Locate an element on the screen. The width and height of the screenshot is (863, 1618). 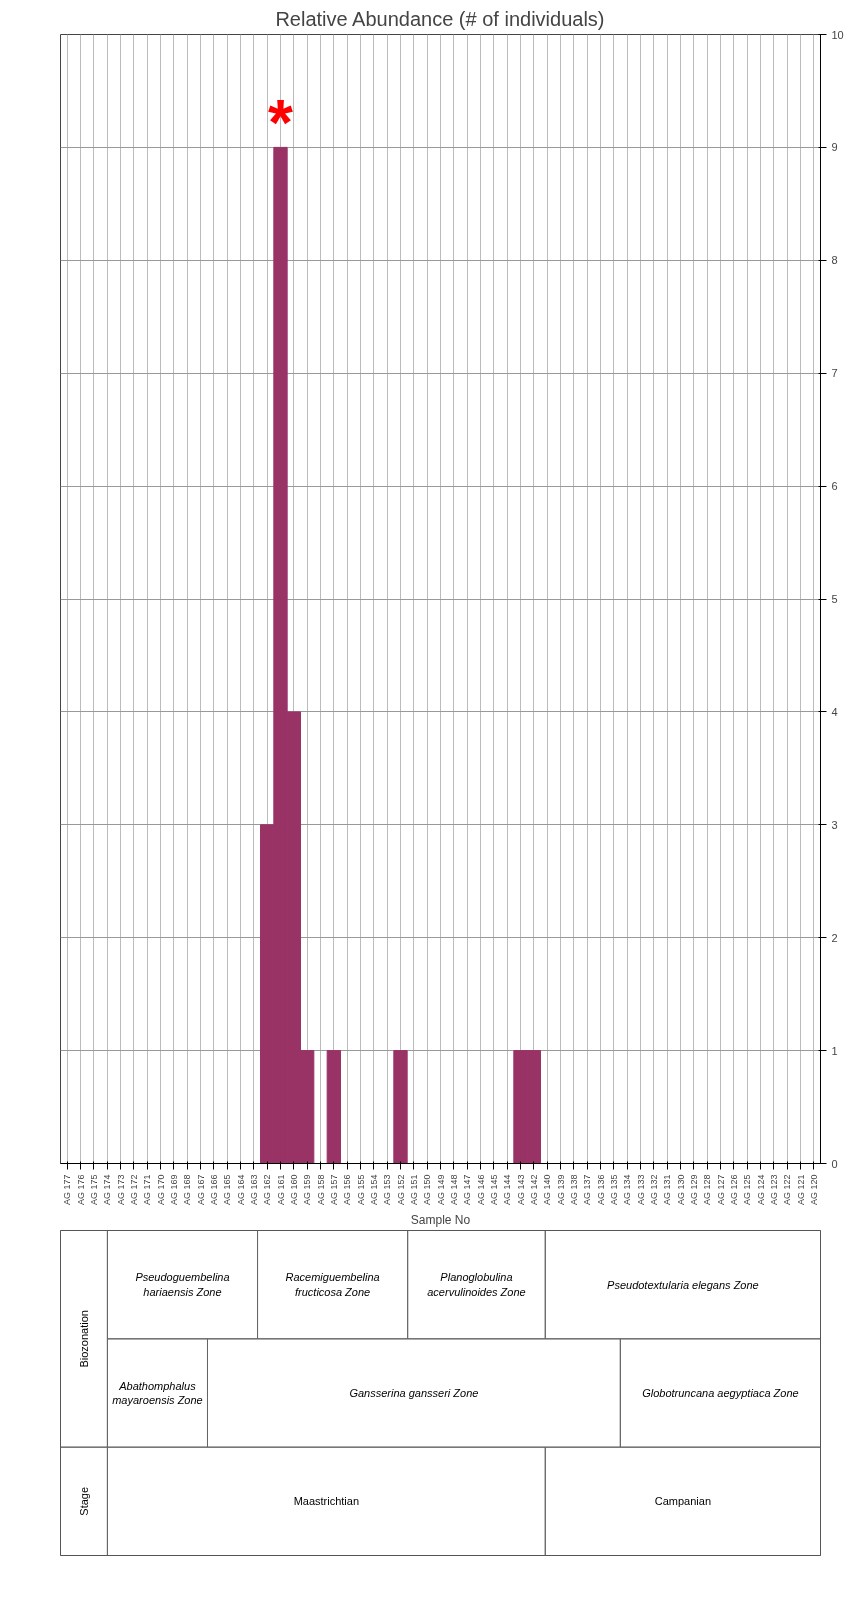
y-tick-label: 6 is located at coordinates (834, 486).